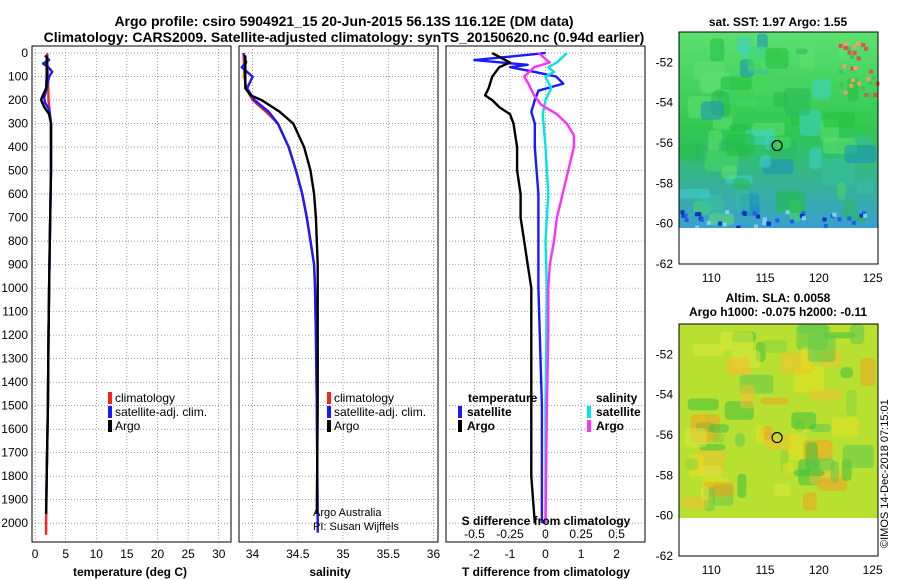 The width and height of the screenshot is (900, 580). I want to click on series-line-t-argo, so click(509, 288).